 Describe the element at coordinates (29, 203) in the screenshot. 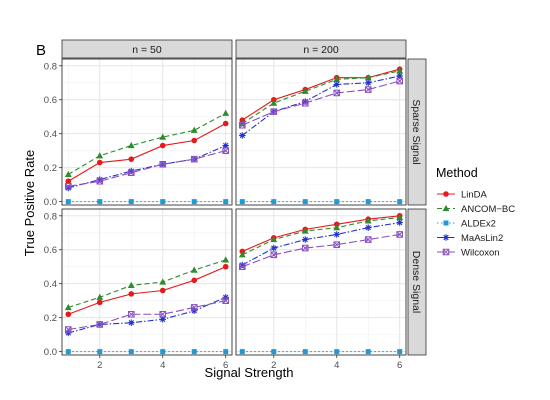

I see `y-axis-title: True Positive Rate` at that location.